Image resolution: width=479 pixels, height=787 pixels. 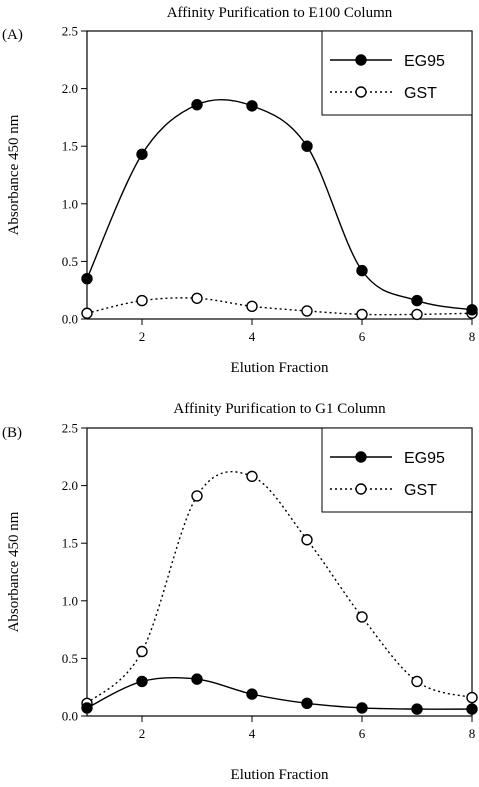 I want to click on panel-label: (A), so click(x=12, y=35).